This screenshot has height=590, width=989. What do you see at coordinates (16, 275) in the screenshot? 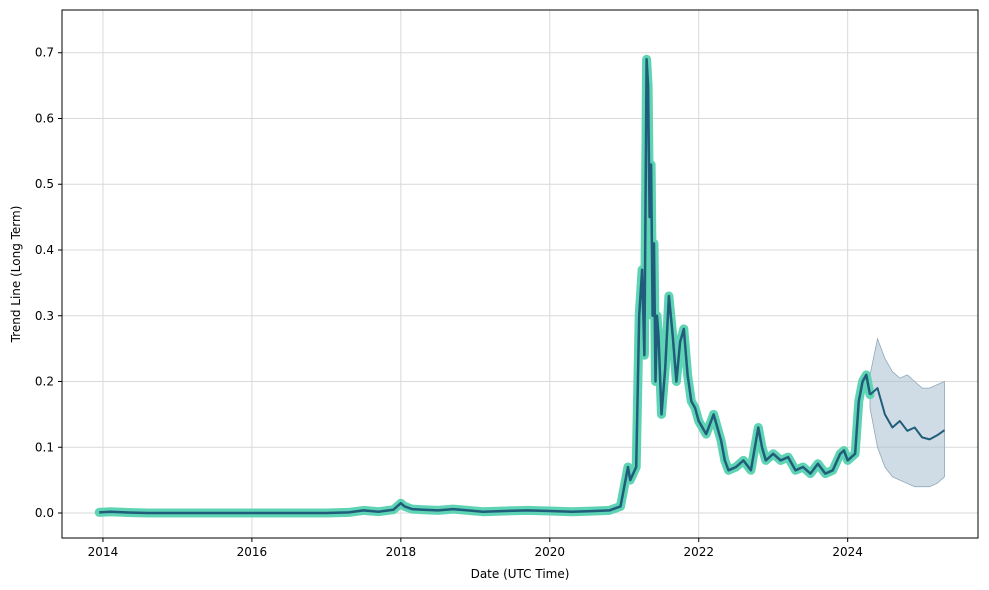
I see `y-axis-label: Trend Line (Long Term)` at bounding box center [16, 275].